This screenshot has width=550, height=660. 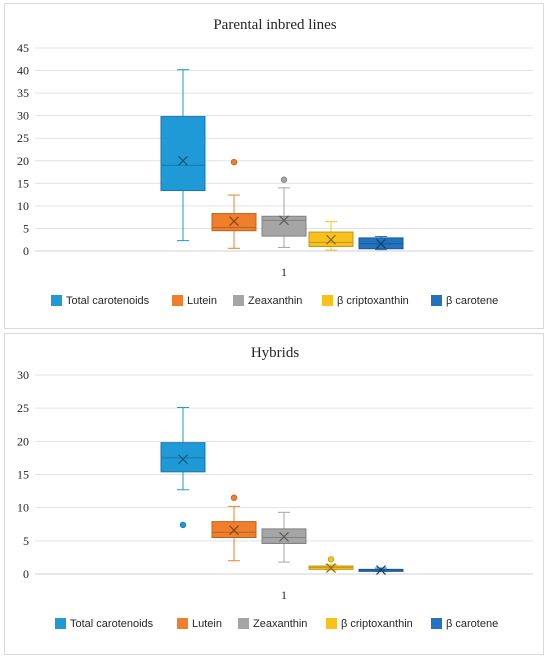 I want to click on chart-title: Hybrids, so click(x=275, y=353).